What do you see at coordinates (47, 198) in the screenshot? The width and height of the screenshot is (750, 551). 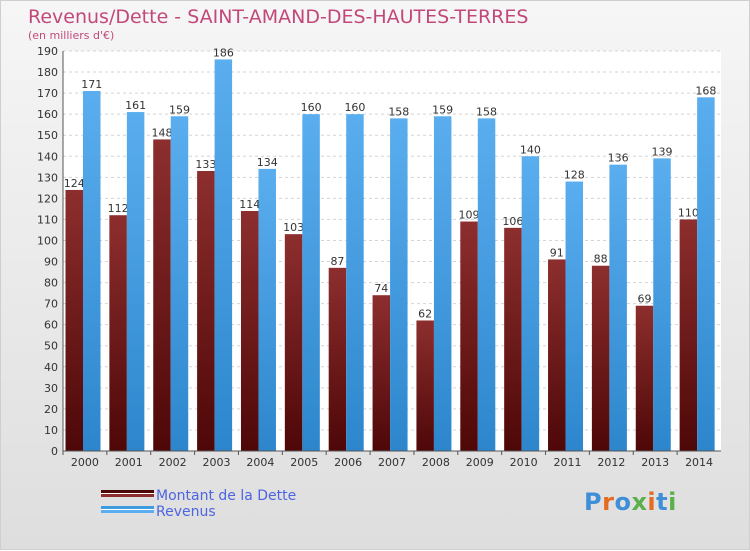 I see `y-tick-label: 120` at bounding box center [47, 198].